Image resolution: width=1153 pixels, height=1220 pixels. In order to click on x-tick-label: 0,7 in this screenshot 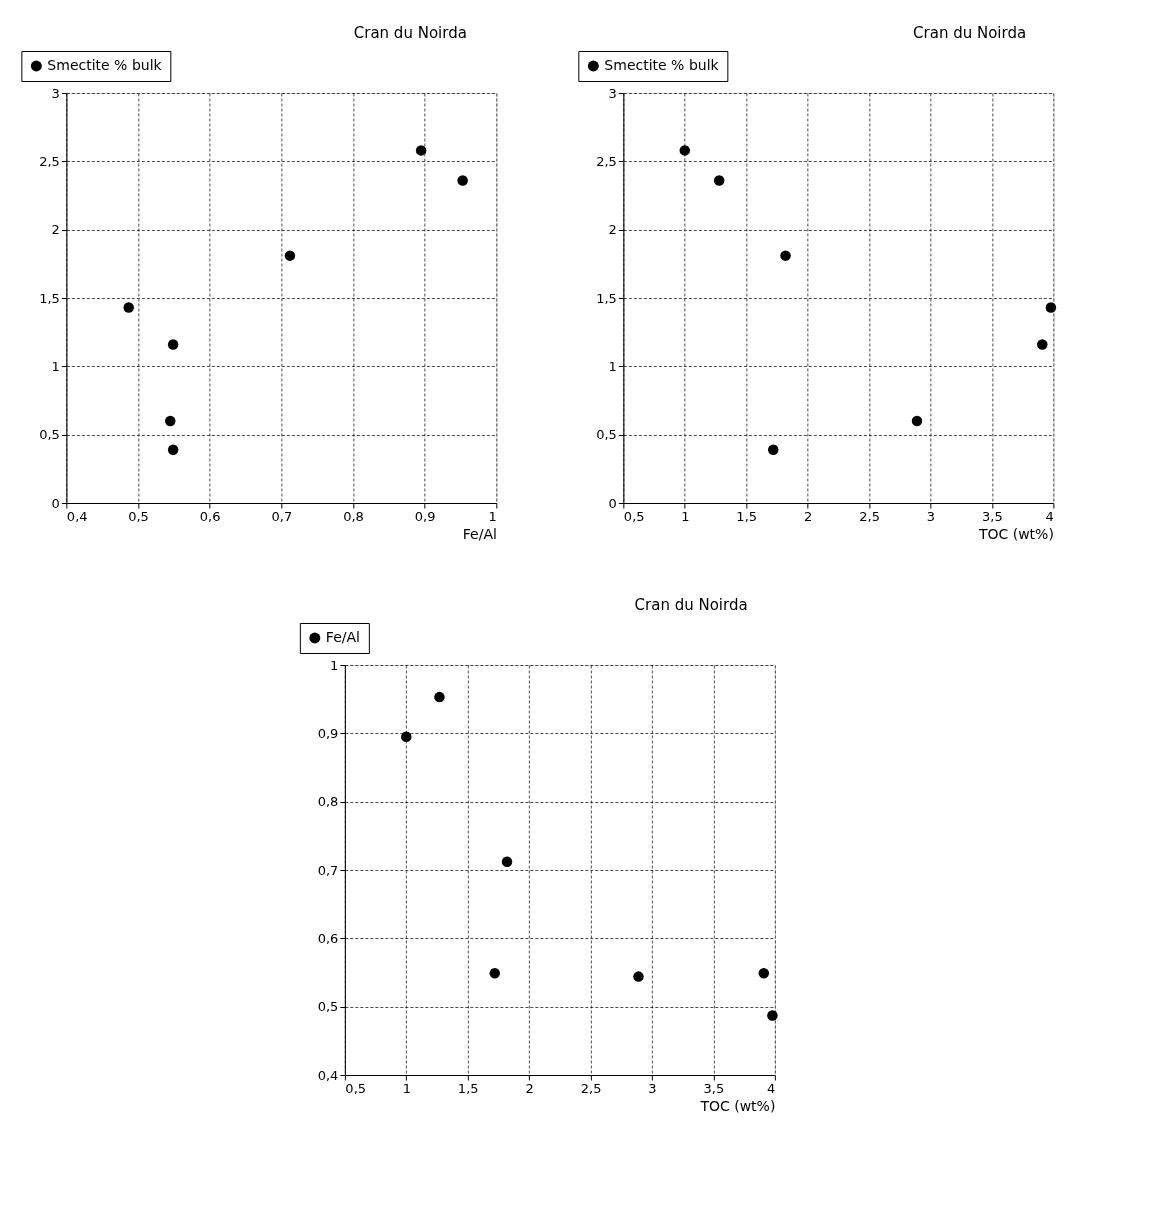, I will do `click(282, 516)`.